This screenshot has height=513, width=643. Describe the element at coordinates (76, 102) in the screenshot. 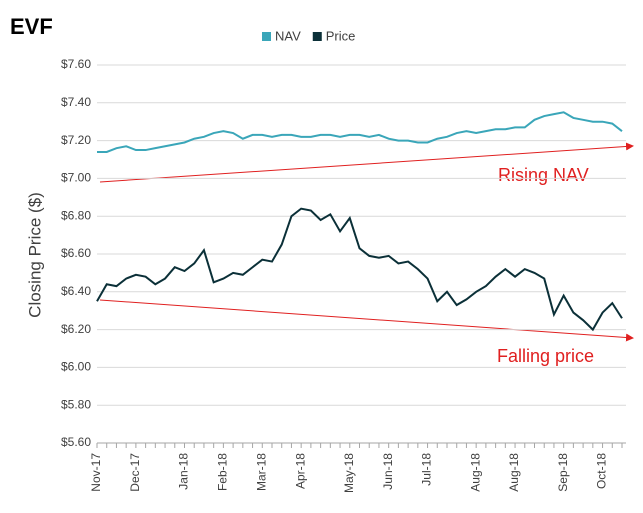

I see `y-tick-label: $7.40` at that location.